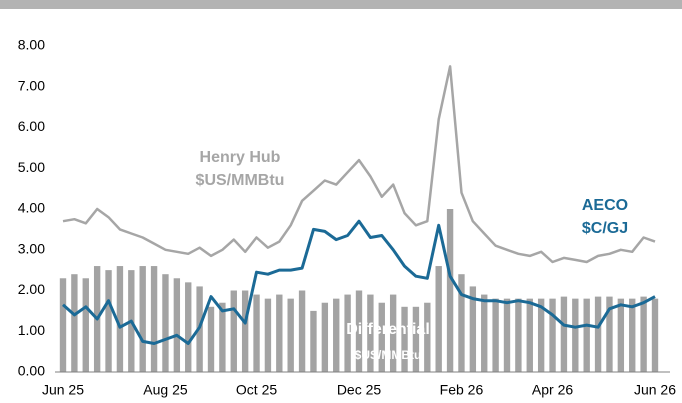 Image resolution: width=682 pixels, height=403 pixels. Describe the element at coordinates (31, 371) in the screenshot. I see `y-tick-label: 0.00` at that location.